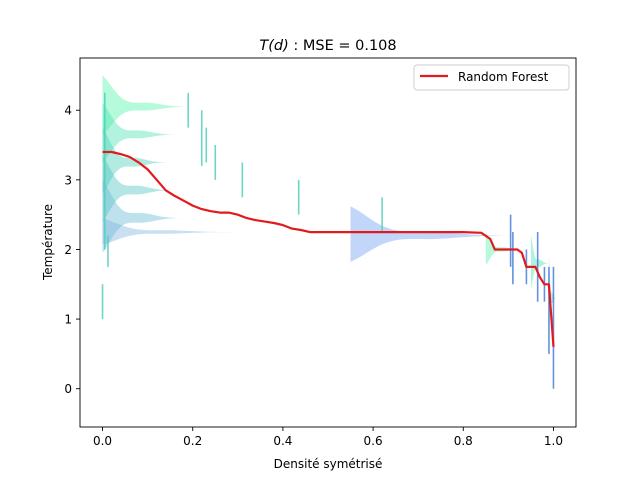 This screenshot has width=640, height=480. I want to click on x-tick-label: 0.4, so click(282, 441).